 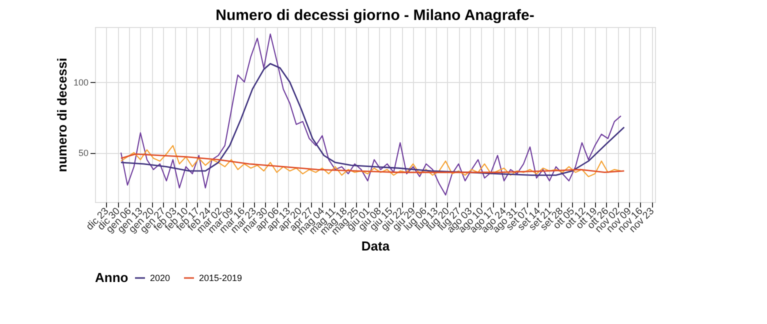 I want to click on chart-title: Numero di decessi giorno - Milano Anagrafe-, so click(x=375, y=15).